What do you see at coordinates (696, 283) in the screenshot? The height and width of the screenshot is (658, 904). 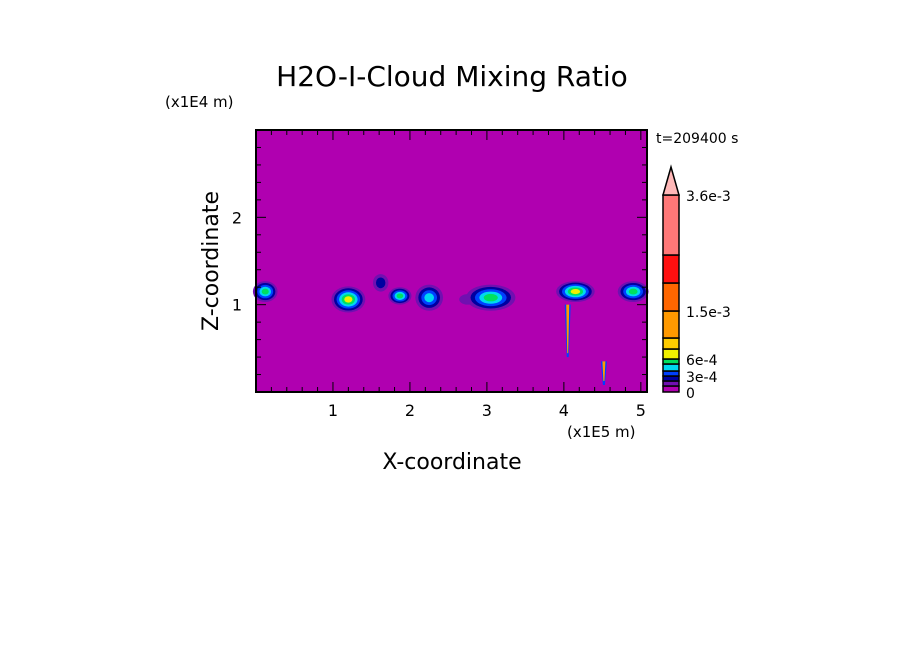 I see `colorbar: 03e-46e-4 1.5e-3 3.6e-3` at bounding box center [696, 283].